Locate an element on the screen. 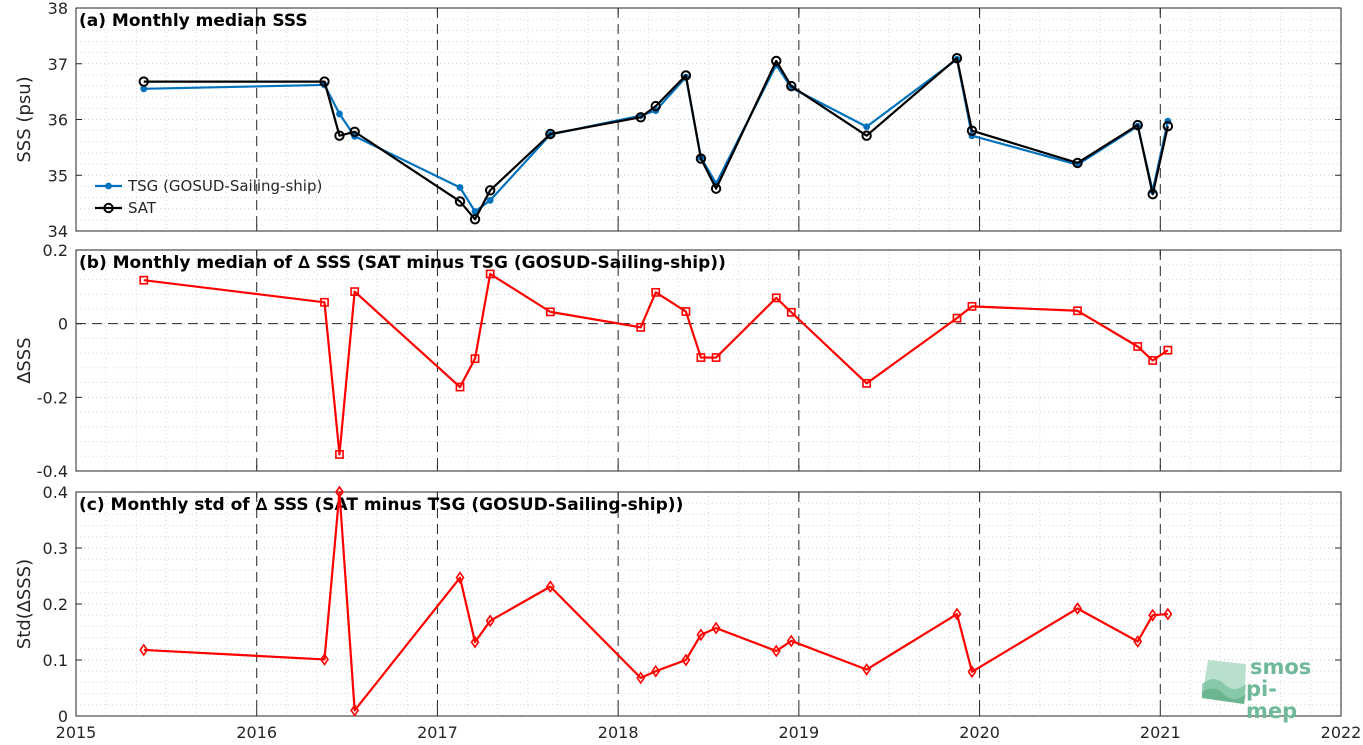 This screenshot has width=1363, height=745. xtick-label: 2020 is located at coordinates (979, 732).